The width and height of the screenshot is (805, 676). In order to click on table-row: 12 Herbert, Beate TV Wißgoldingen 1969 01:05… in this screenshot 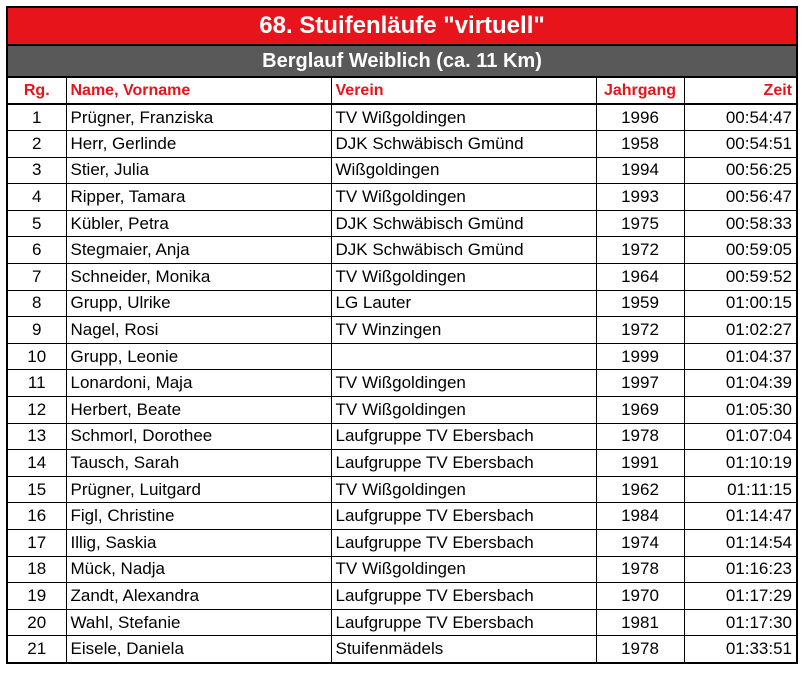, I will do `click(402, 410)`.